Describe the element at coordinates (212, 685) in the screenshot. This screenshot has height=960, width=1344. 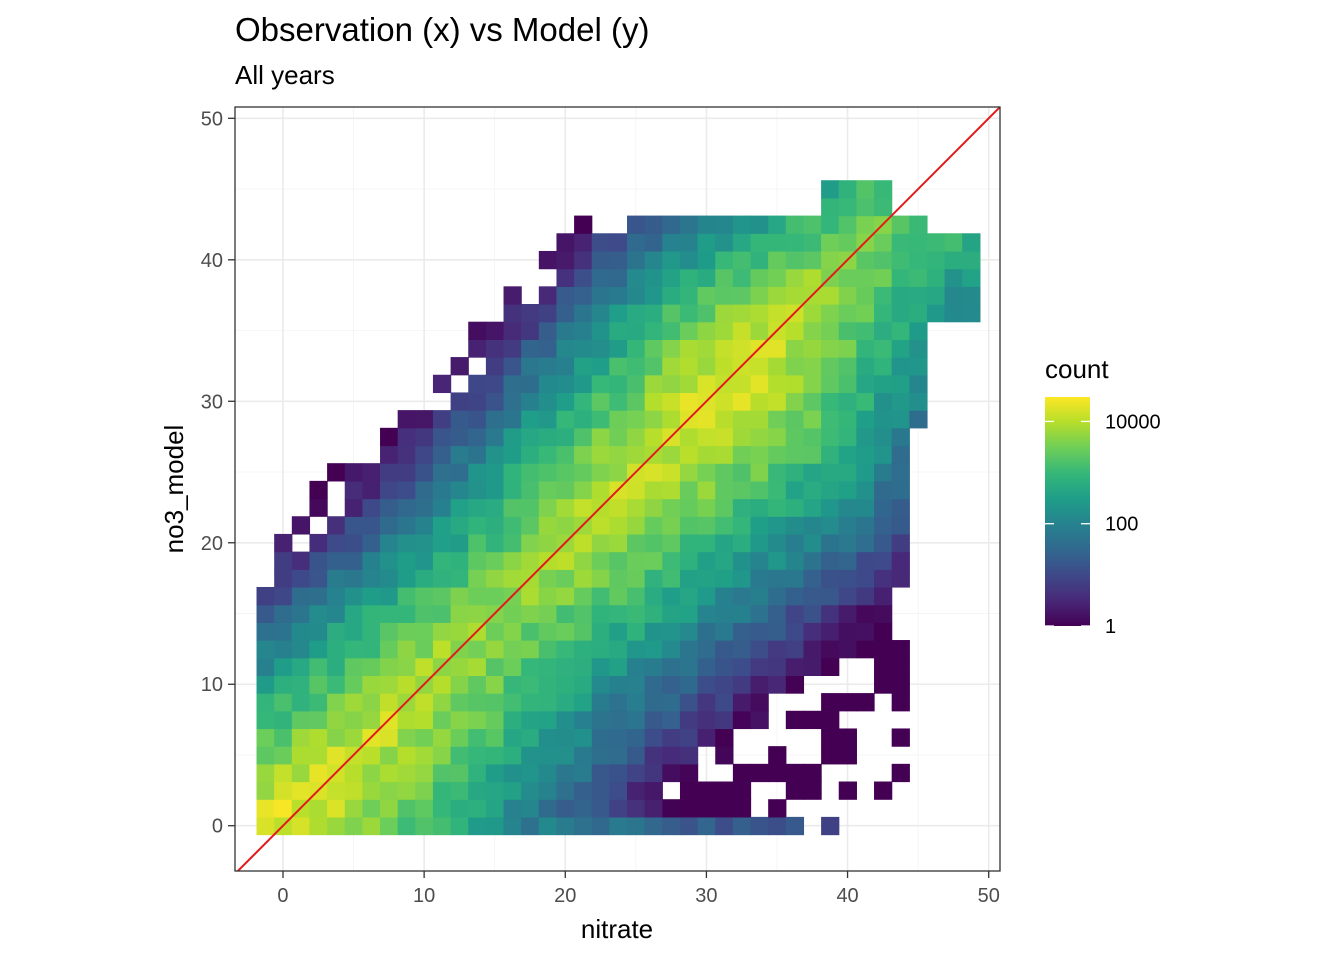
I see `y-tick-label: 10` at that location.